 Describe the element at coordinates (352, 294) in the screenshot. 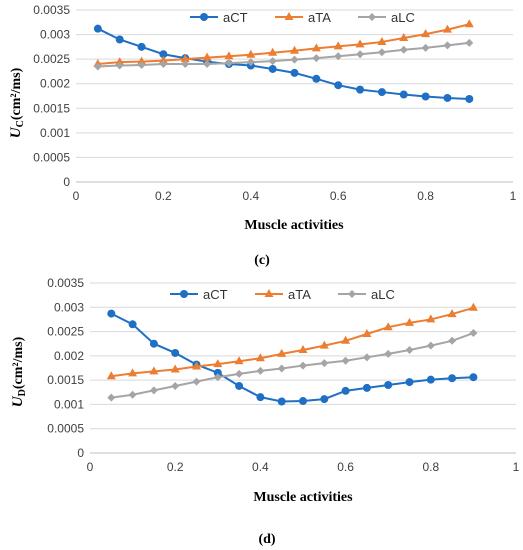

I see `chart-d-legend-marker-aLC` at that location.